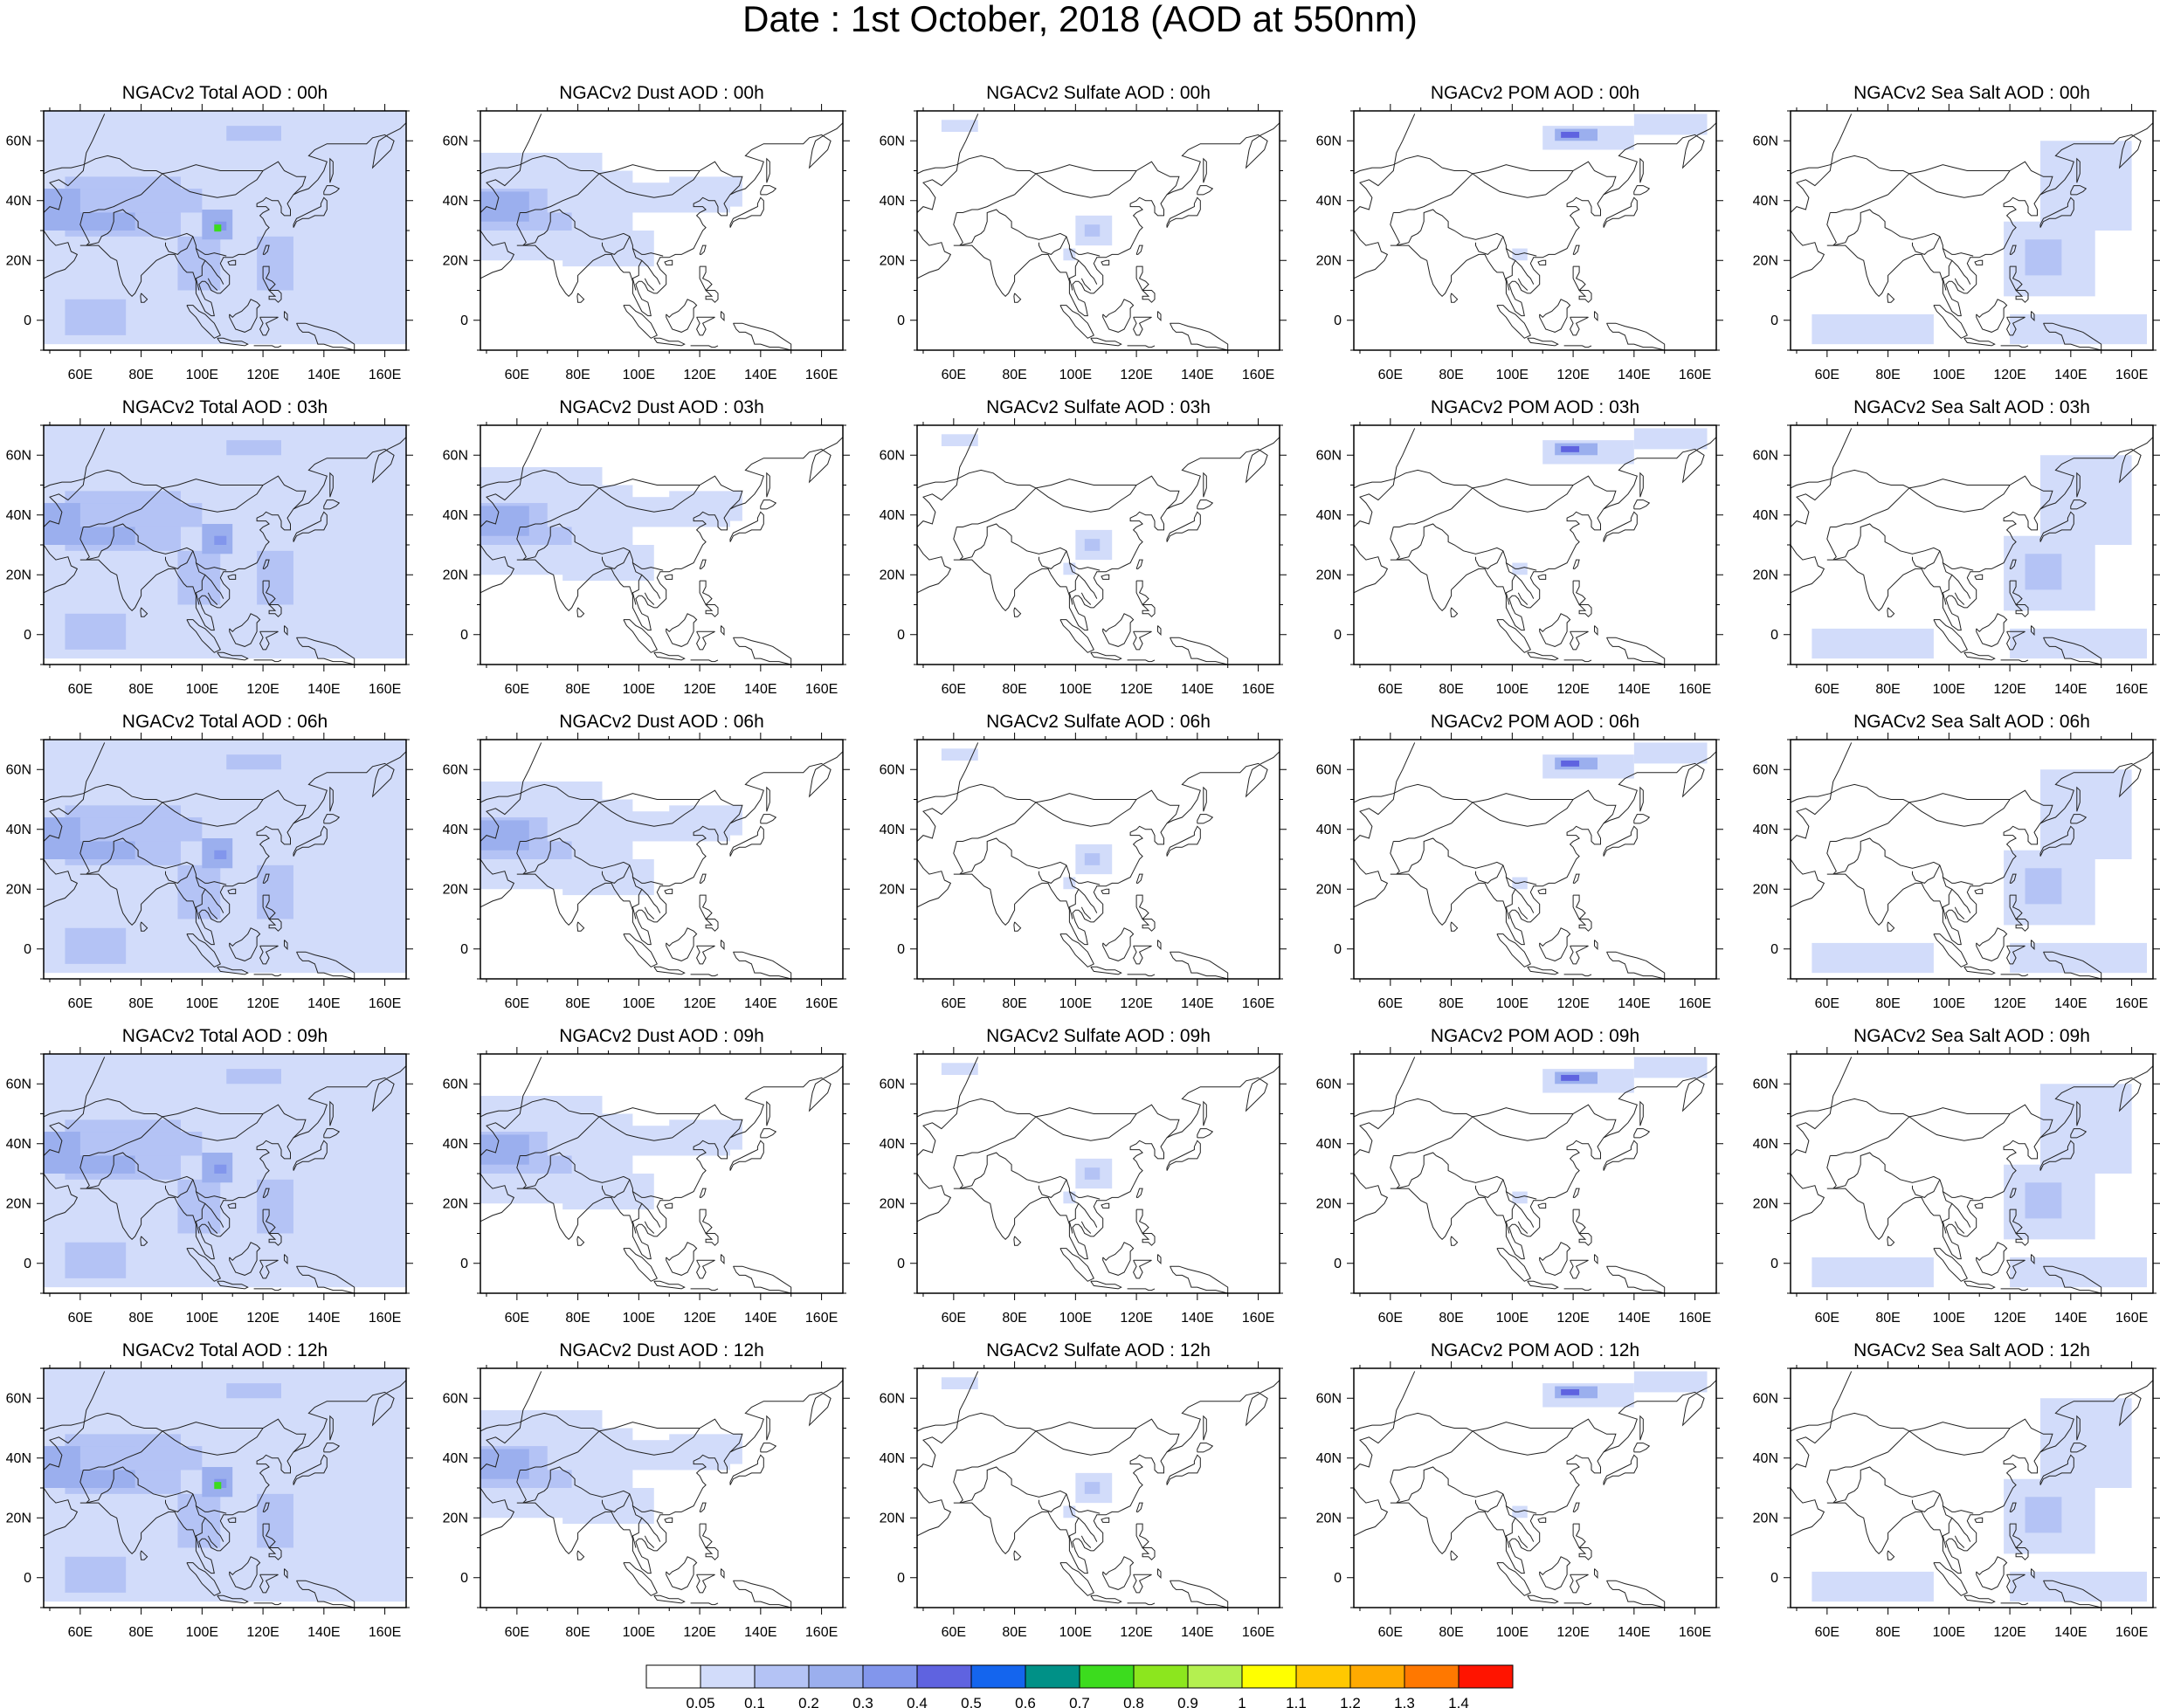 This screenshot has height=1708, width=2160. Describe the element at coordinates (611, 1152) in the screenshot. I see `aod-field` at that location.